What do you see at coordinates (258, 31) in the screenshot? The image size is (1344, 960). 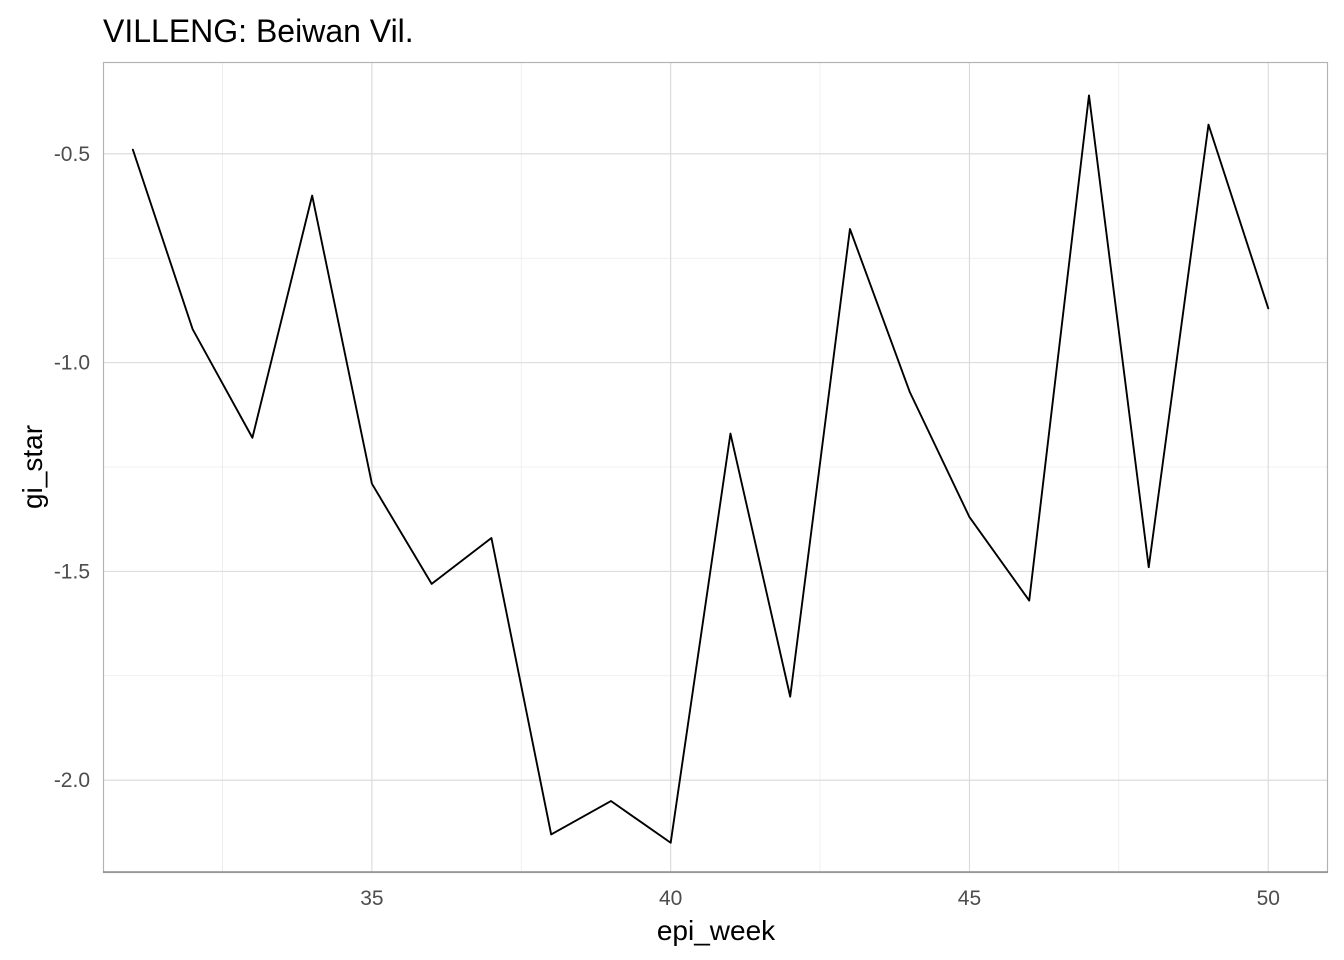 I see `chart-title: VILLENG: Beiwan Vil.` at bounding box center [258, 31].